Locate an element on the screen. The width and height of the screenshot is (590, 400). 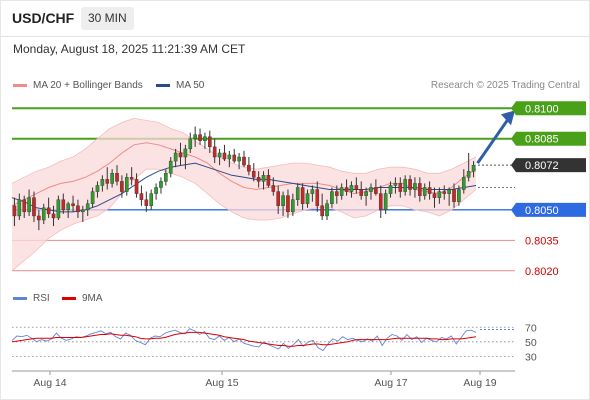
timeframe-badge: 30 MIN is located at coordinates (107, 18).